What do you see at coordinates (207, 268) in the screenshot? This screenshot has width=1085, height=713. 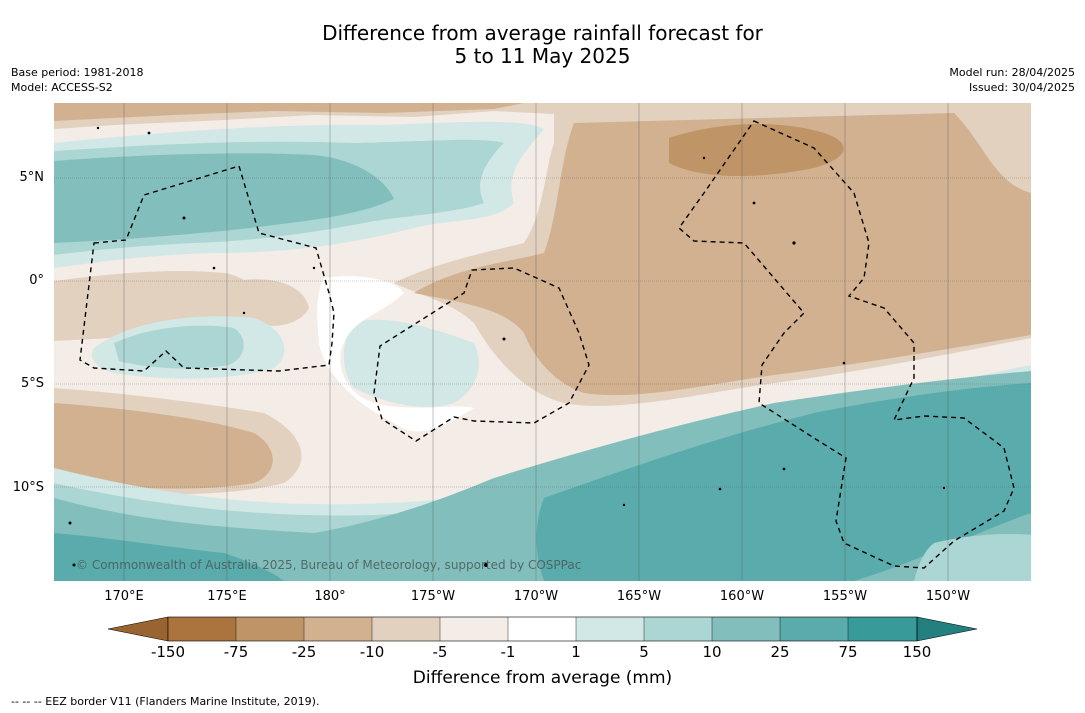 I see `eez-west` at bounding box center [207, 268].